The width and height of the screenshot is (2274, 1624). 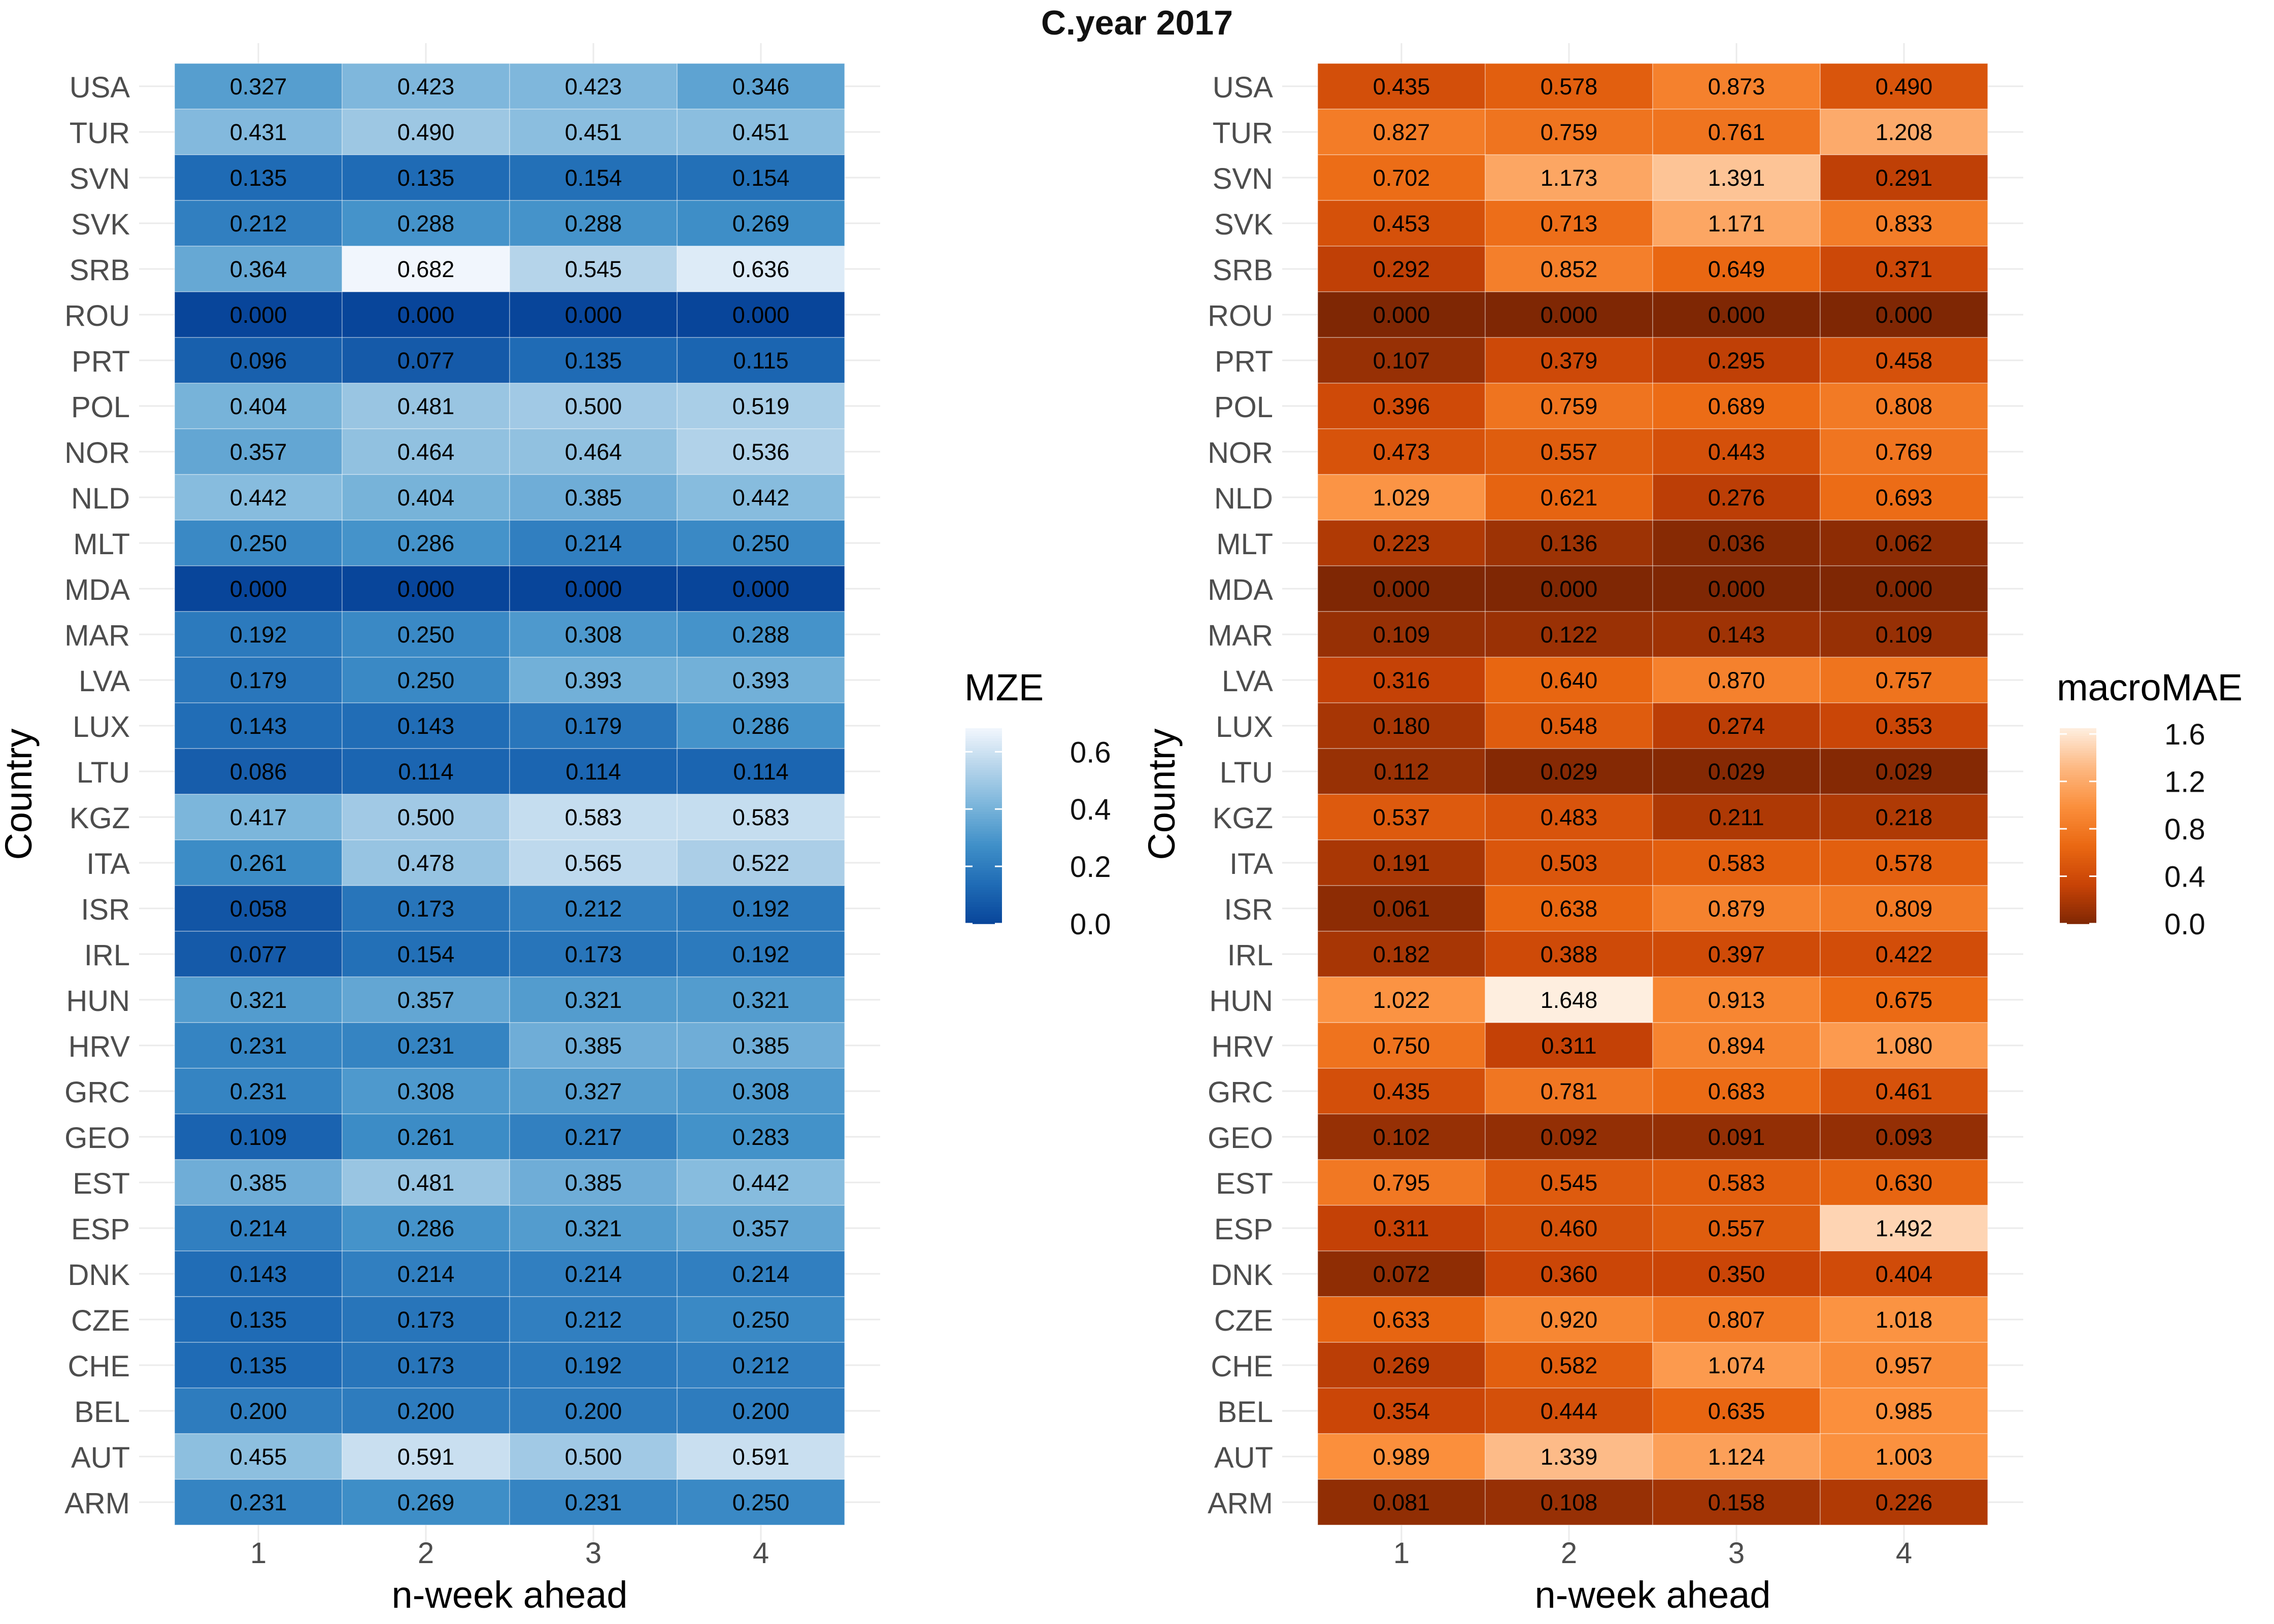 What do you see at coordinates (1402, 178) in the screenshot?
I see `cell-value-label: 0.702` at bounding box center [1402, 178].